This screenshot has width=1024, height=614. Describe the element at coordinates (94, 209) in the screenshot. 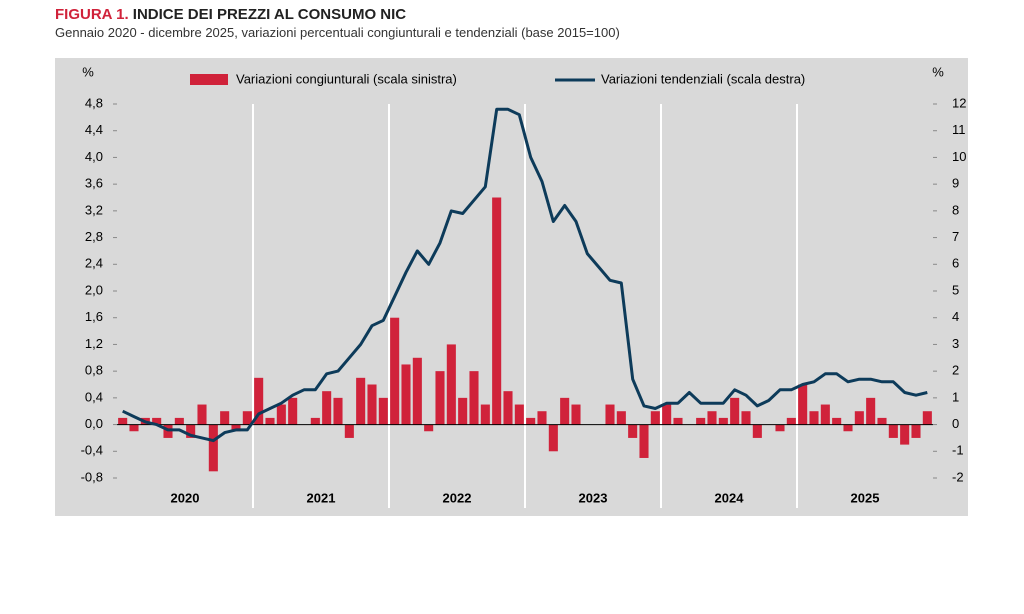

I see `y-tick-label: 3,2` at that location.